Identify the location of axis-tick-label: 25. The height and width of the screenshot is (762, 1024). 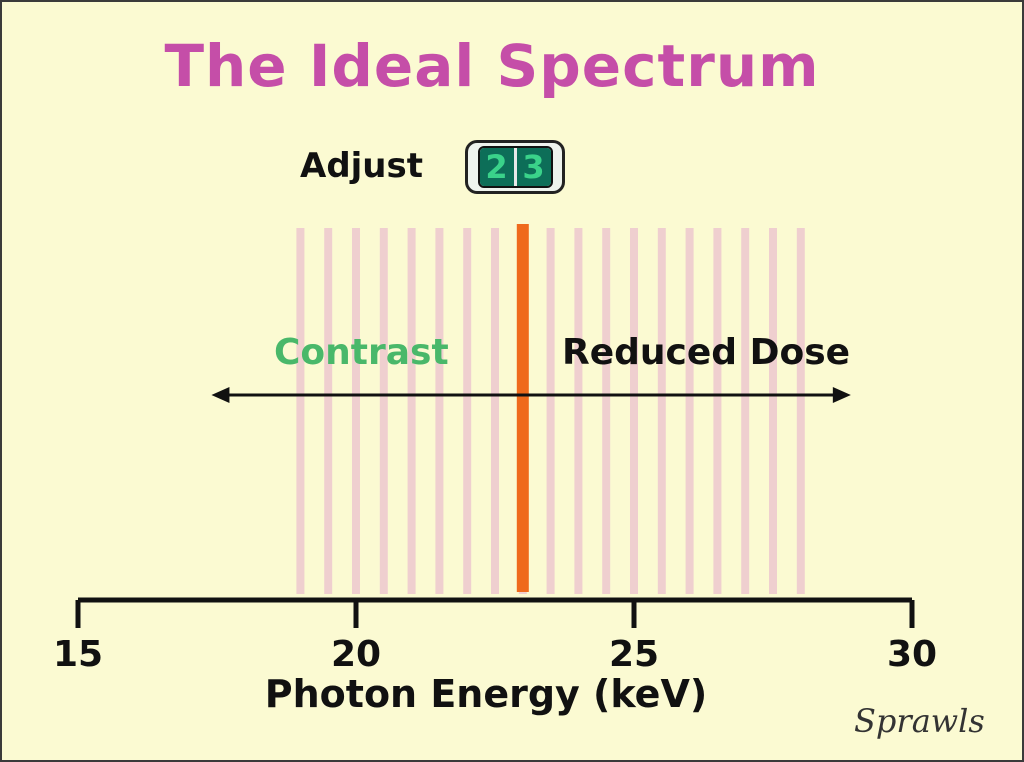
(634, 654).